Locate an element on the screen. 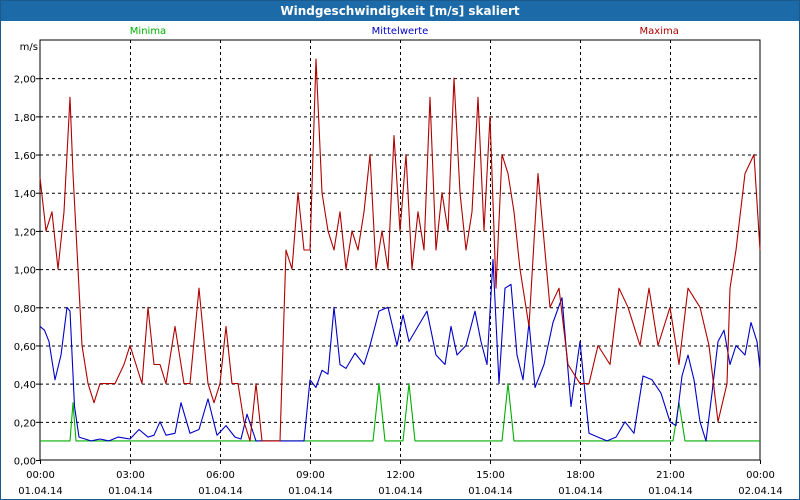  y-tick-label: 1,00 is located at coordinates (25, 271).